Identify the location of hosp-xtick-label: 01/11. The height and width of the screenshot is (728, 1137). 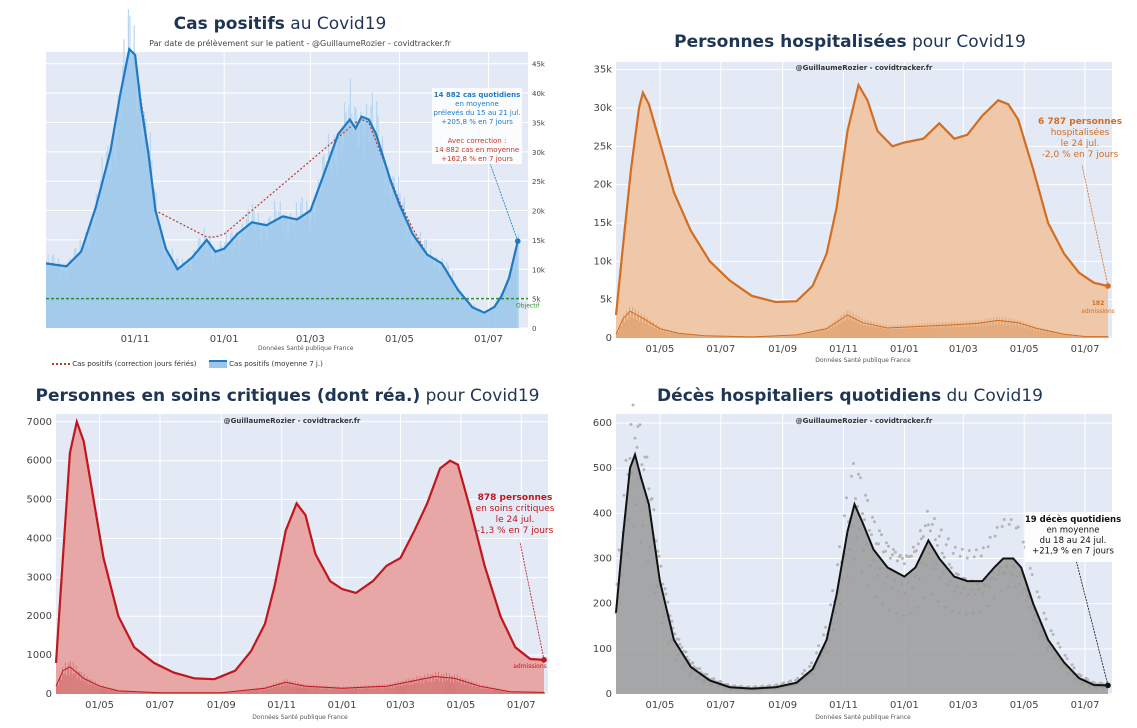
(843, 349).